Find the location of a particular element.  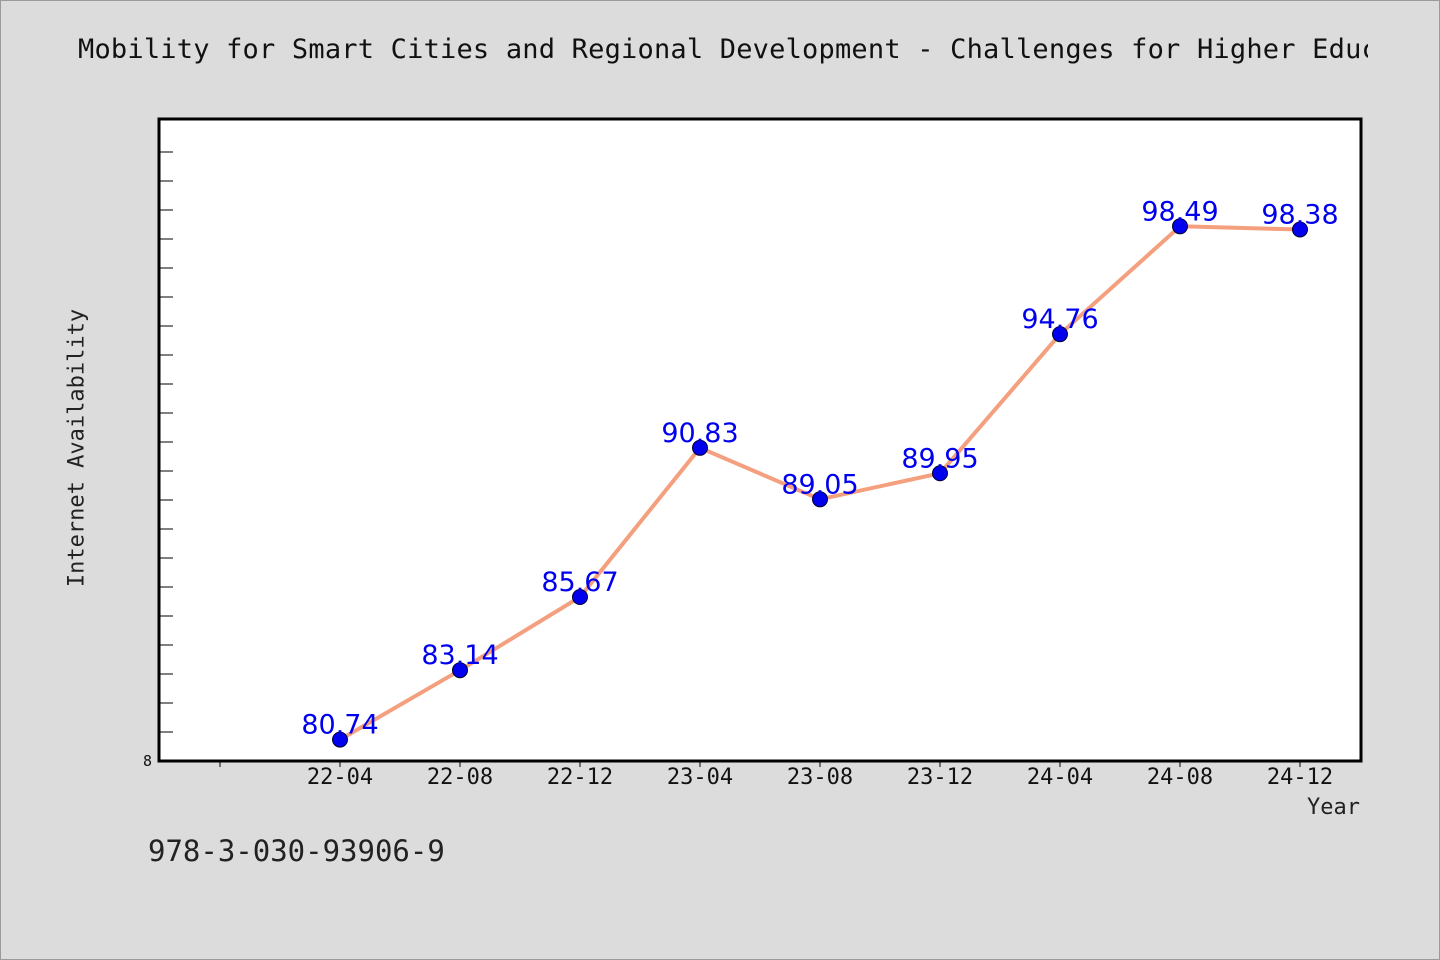

data-value-label: 89.95 is located at coordinates (939, 458).